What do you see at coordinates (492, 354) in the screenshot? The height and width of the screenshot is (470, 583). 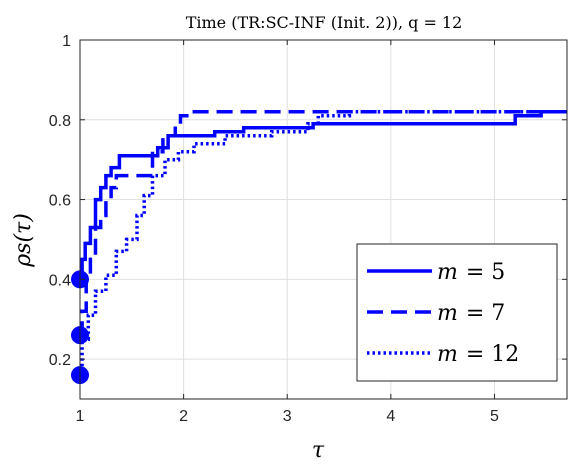 I see `legend-label-value: = 12` at bounding box center [492, 354].